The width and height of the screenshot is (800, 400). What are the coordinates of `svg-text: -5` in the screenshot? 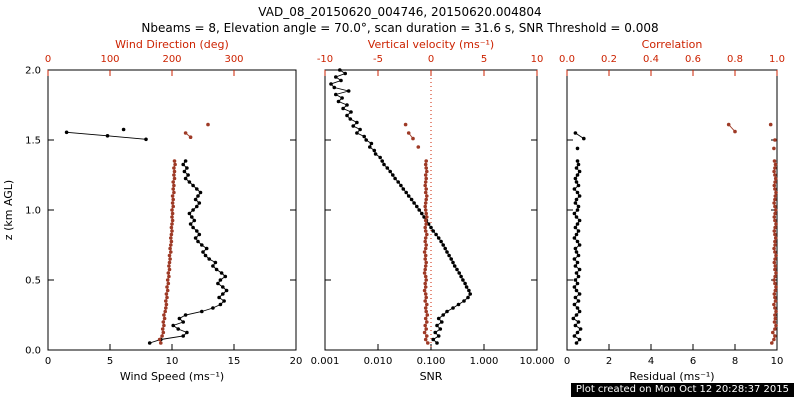 It's located at (378, 59).